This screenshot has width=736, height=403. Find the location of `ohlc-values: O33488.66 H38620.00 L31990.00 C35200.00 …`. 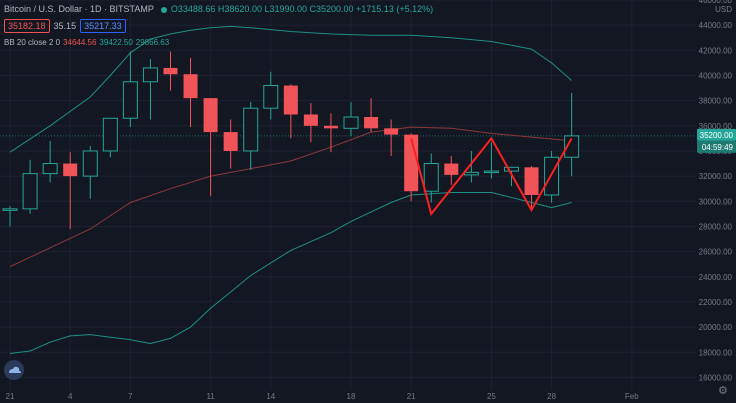

ohlc-values: O33488.66 H38620.00 L31990.00 C35200.00 … is located at coordinates (302, 9).